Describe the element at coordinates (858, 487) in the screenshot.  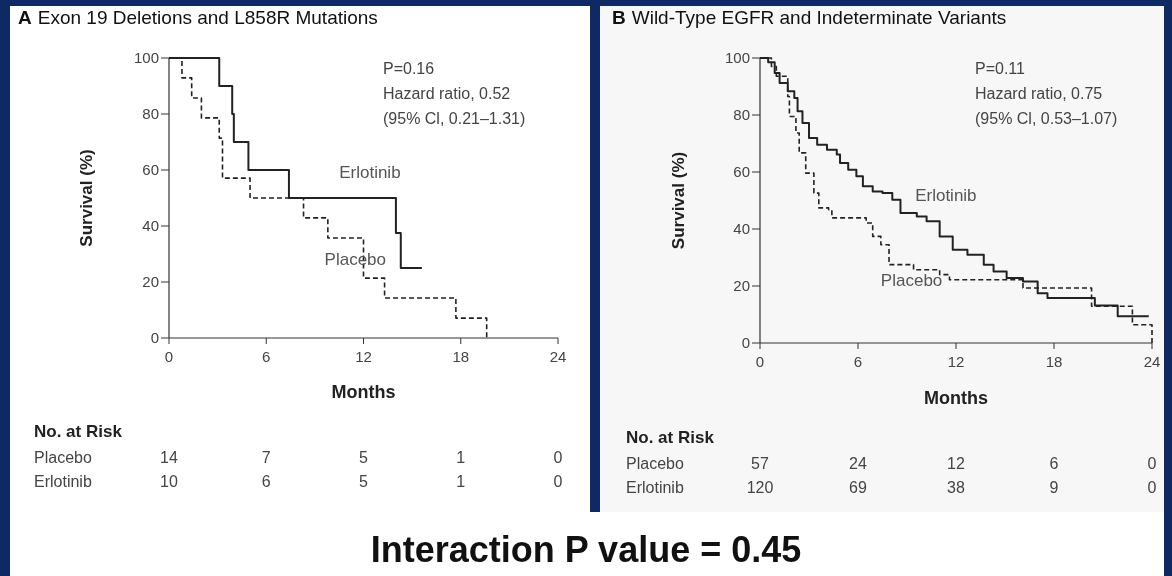
I see `text: 69` at that location.